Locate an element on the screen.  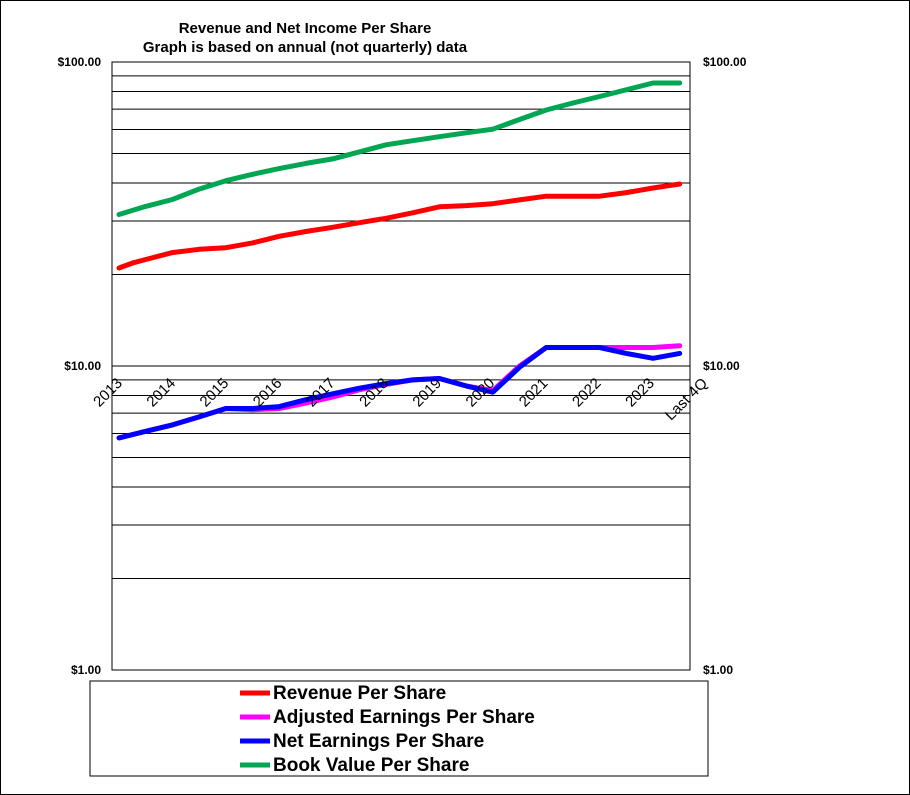
series-line-book-value-per-share is located at coordinates (399, 148).